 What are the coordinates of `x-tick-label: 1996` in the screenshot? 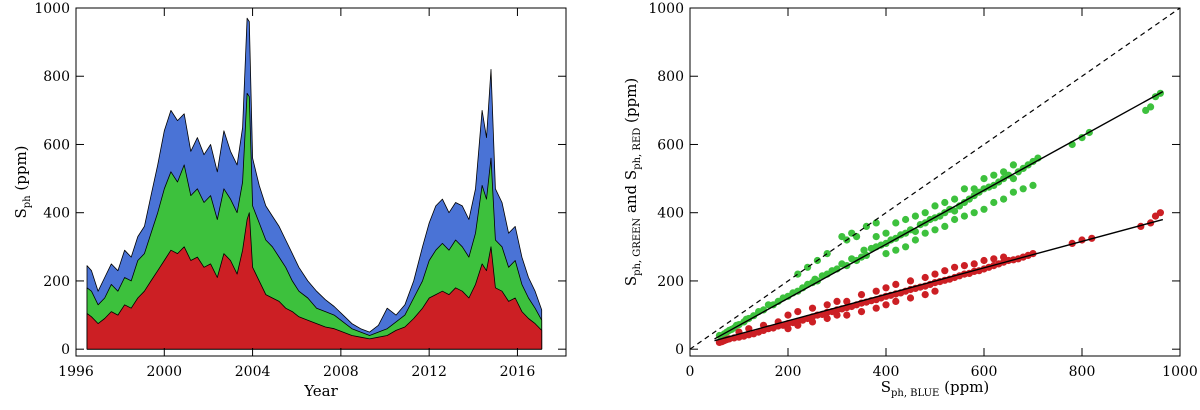 It's located at (76, 372).